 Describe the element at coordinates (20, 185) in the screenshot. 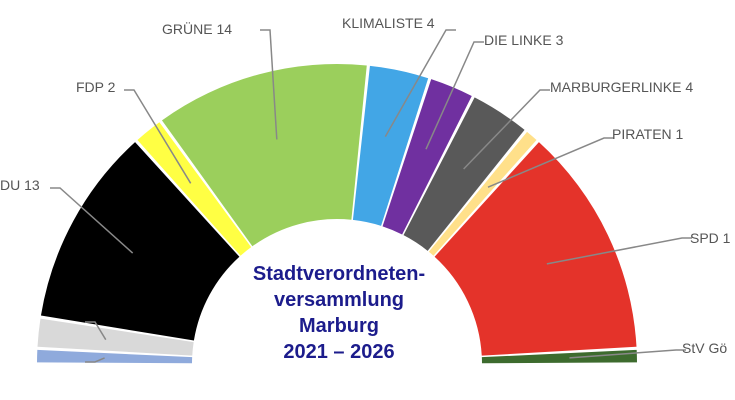

I see `slice-label-du: DU 13` at that location.